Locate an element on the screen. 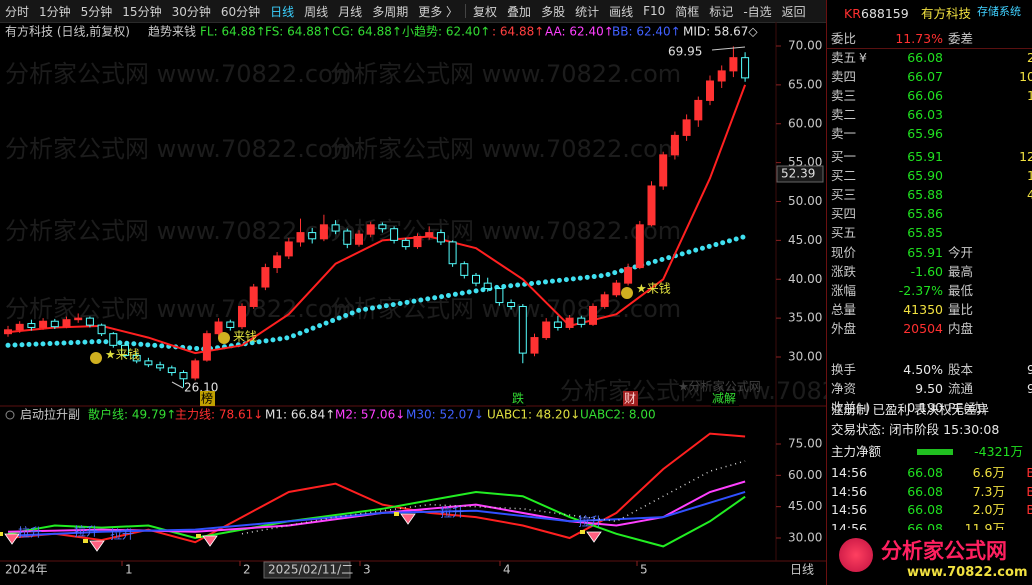  bottom-tag: 跌 is located at coordinates (518, 398).